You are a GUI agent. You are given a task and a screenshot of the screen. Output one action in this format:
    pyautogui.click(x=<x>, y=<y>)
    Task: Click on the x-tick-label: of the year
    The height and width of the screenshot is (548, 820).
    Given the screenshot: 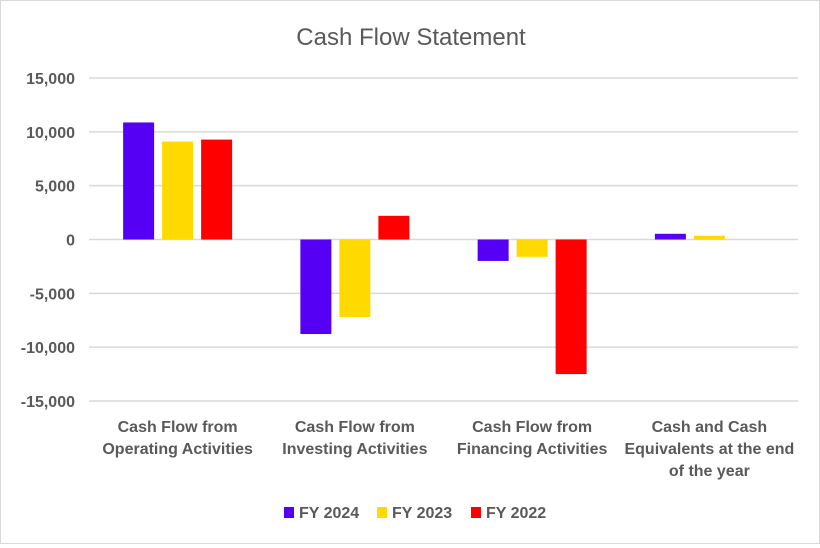 What is the action you would take?
    pyautogui.click(x=709, y=471)
    